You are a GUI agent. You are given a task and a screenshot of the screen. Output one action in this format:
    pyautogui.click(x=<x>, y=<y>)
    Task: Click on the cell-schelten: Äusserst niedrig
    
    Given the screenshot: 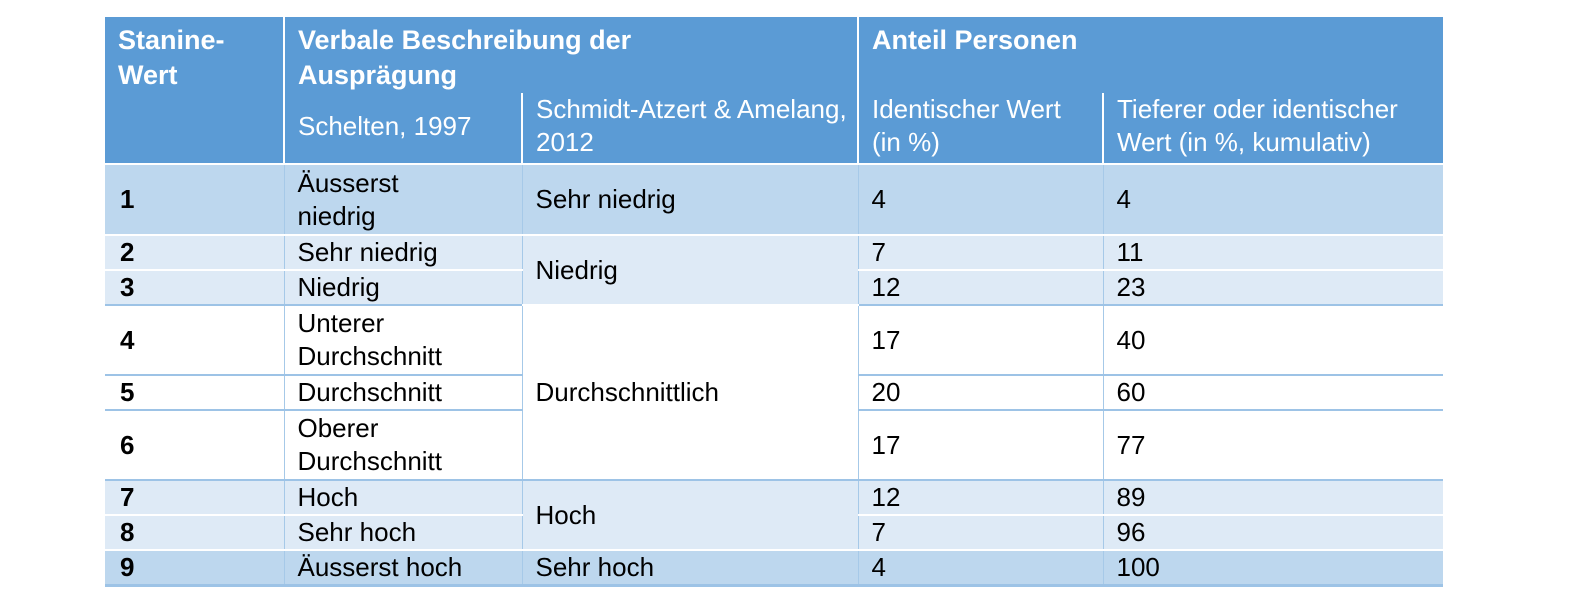 What is the action you would take?
    pyautogui.click(x=402, y=200)
    